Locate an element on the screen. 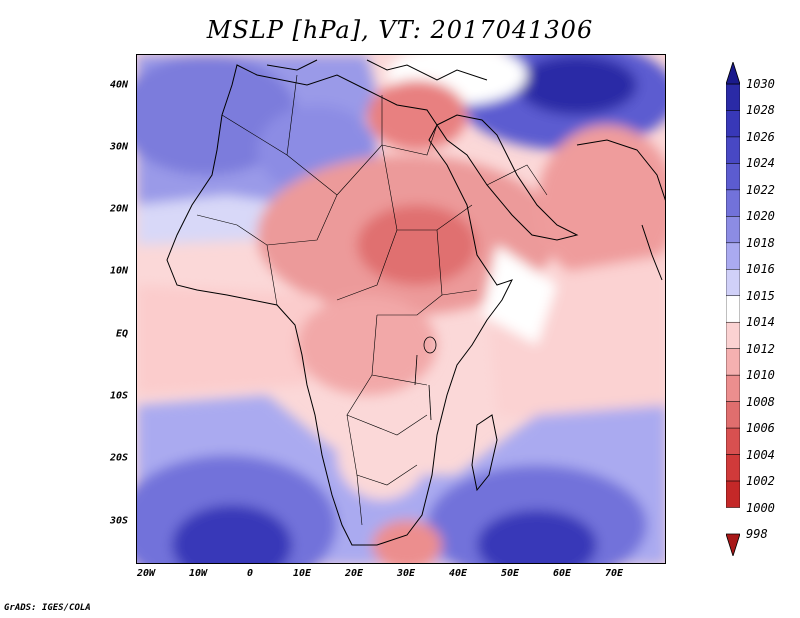 The image size is (800, 618). lon-label-10e: 10E is located at coordinates (302, 573).